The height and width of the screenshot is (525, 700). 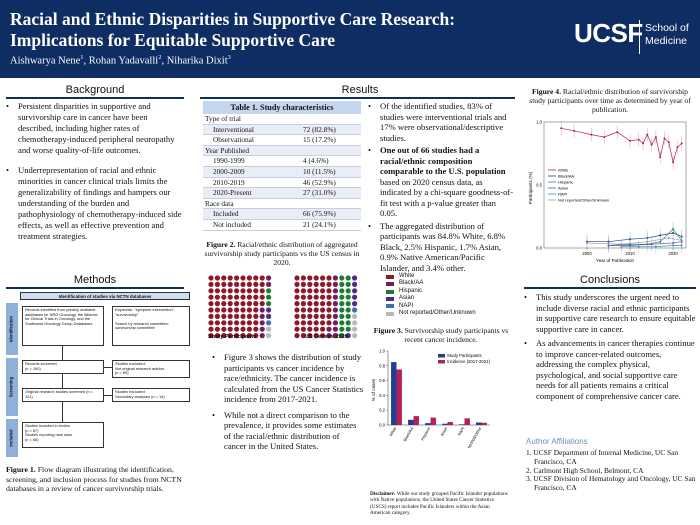 What do you see at coordinates (95, 288) in the screenshot?
I see `section-divider` at bounding box center [95, 288].